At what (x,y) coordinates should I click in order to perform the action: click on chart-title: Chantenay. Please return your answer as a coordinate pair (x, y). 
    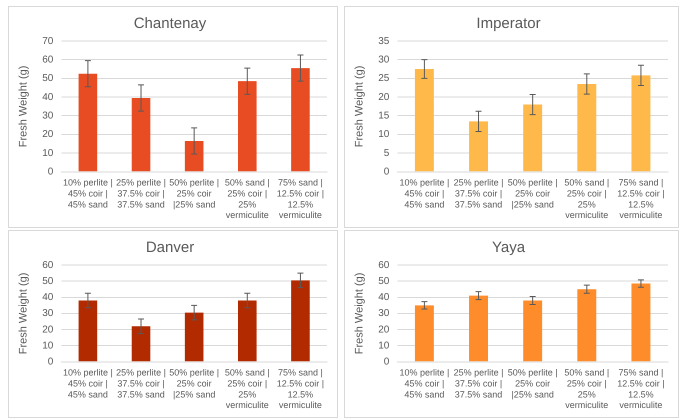
    Looking at the image, I should click on (170, 23).